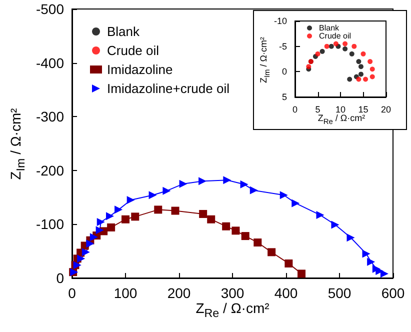  I want to click on x-tick-label: 200, so click(179, 293).